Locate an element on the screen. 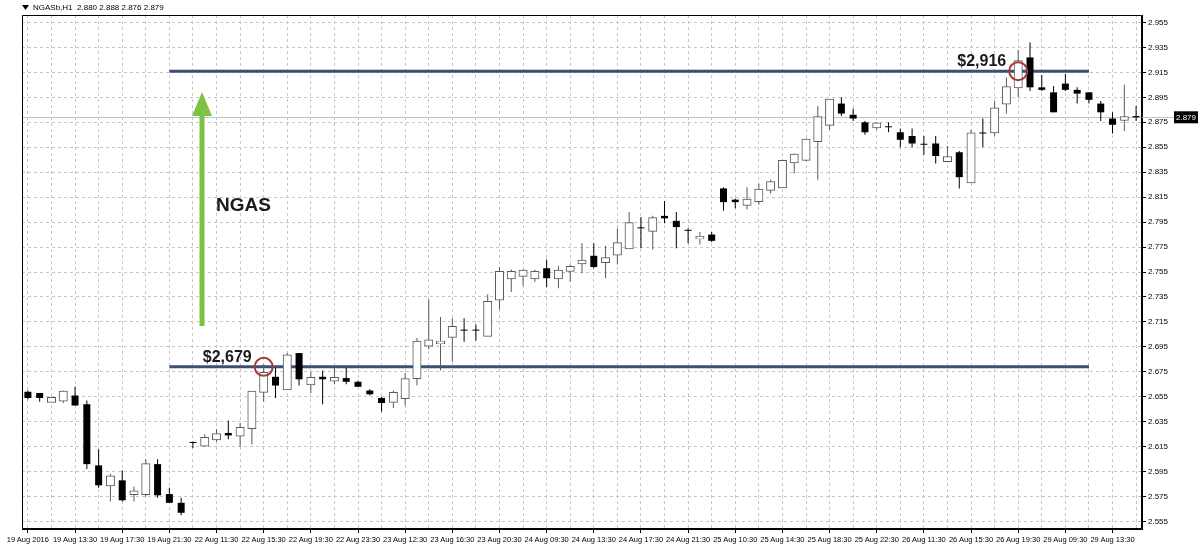 The height and width of the screenshot is (547, 1200). y-tick-label: 2.955 is located at coordinates (1158, 22).